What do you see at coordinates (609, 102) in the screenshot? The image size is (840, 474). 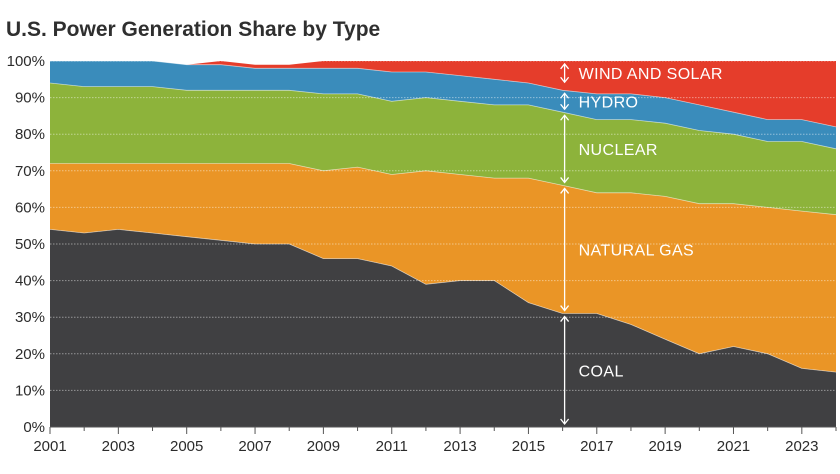 I see `annotation-label: HYDRO` at bounding box center [609, 102].